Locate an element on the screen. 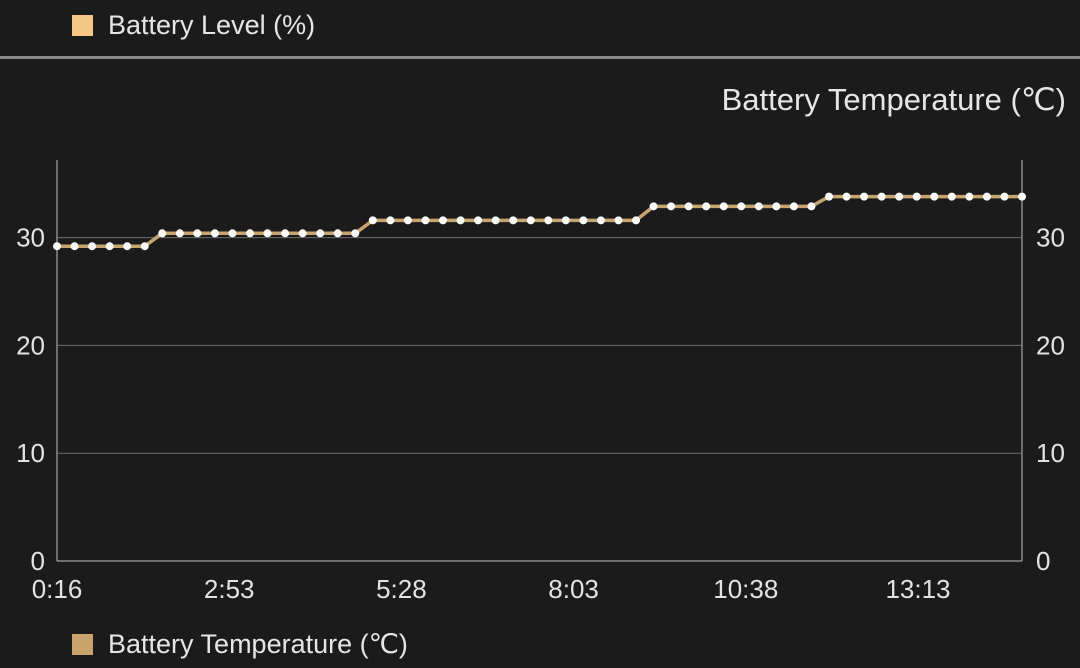 The height and width of the screenshot is (668, 1080). x-tick-labels: 0:16 2:53 5:28 8:03 10:38 13:13 is located at coordinates (491, 589).